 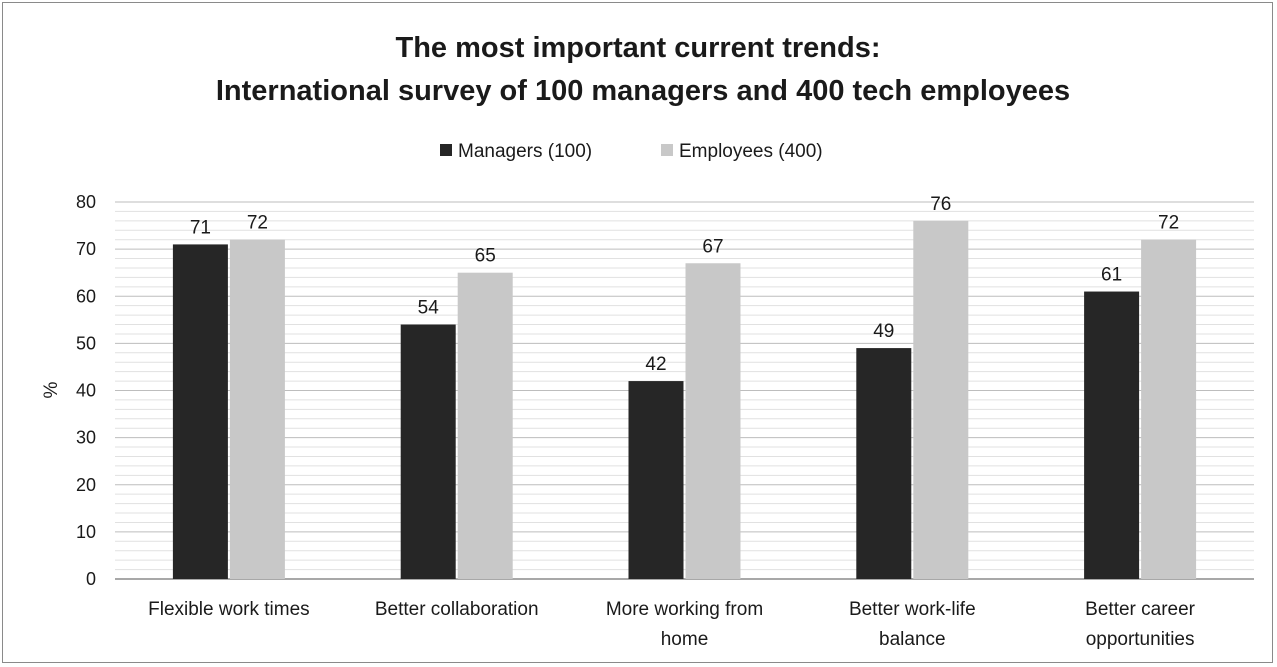 What do you see at coordinates (229, 609) in the screenshot?
I see `x-category-label: Flexible work times` at bounding box center [229, 609].